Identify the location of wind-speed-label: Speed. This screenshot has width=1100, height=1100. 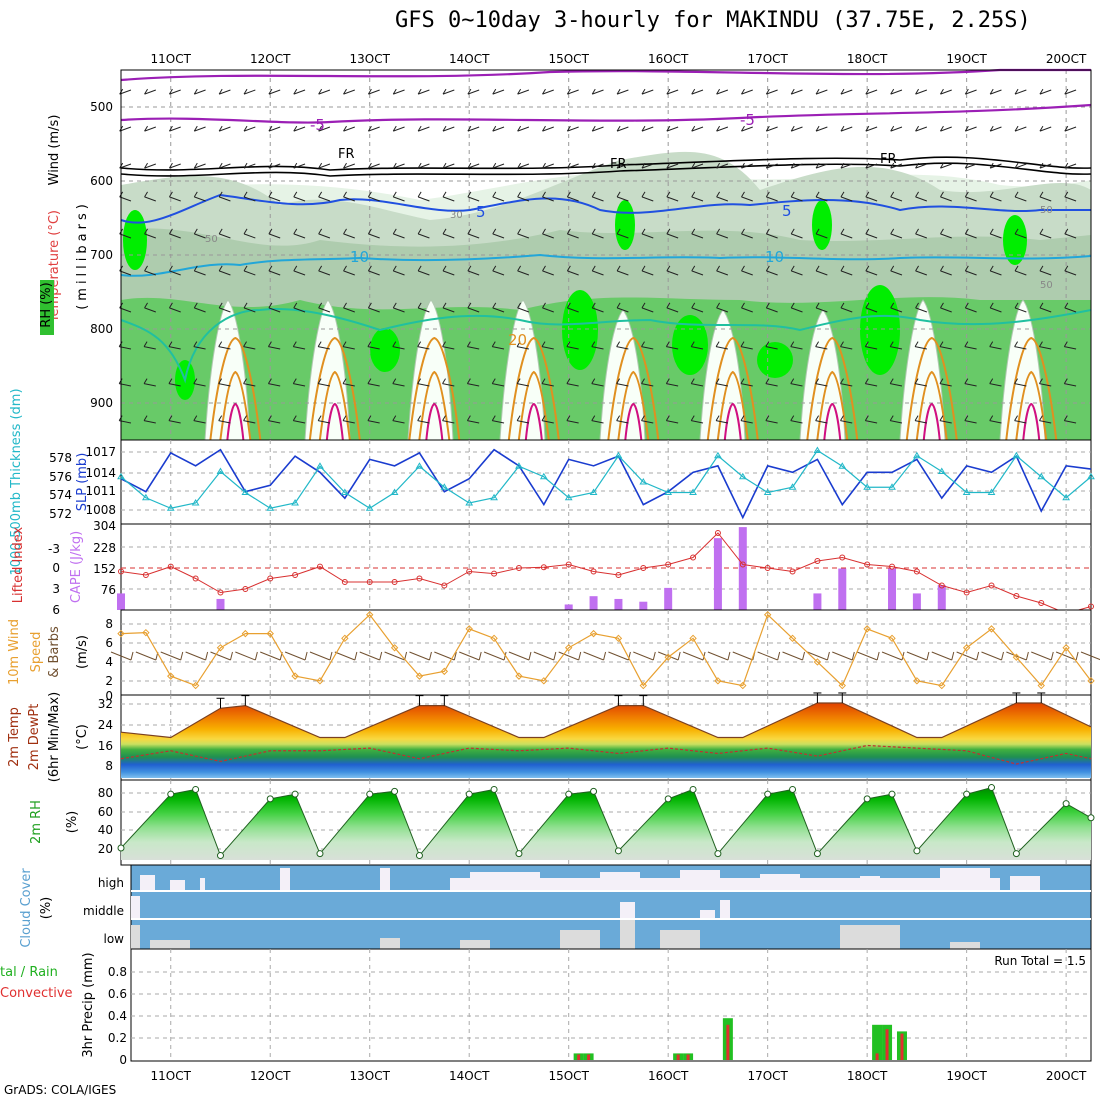
(36, 652).